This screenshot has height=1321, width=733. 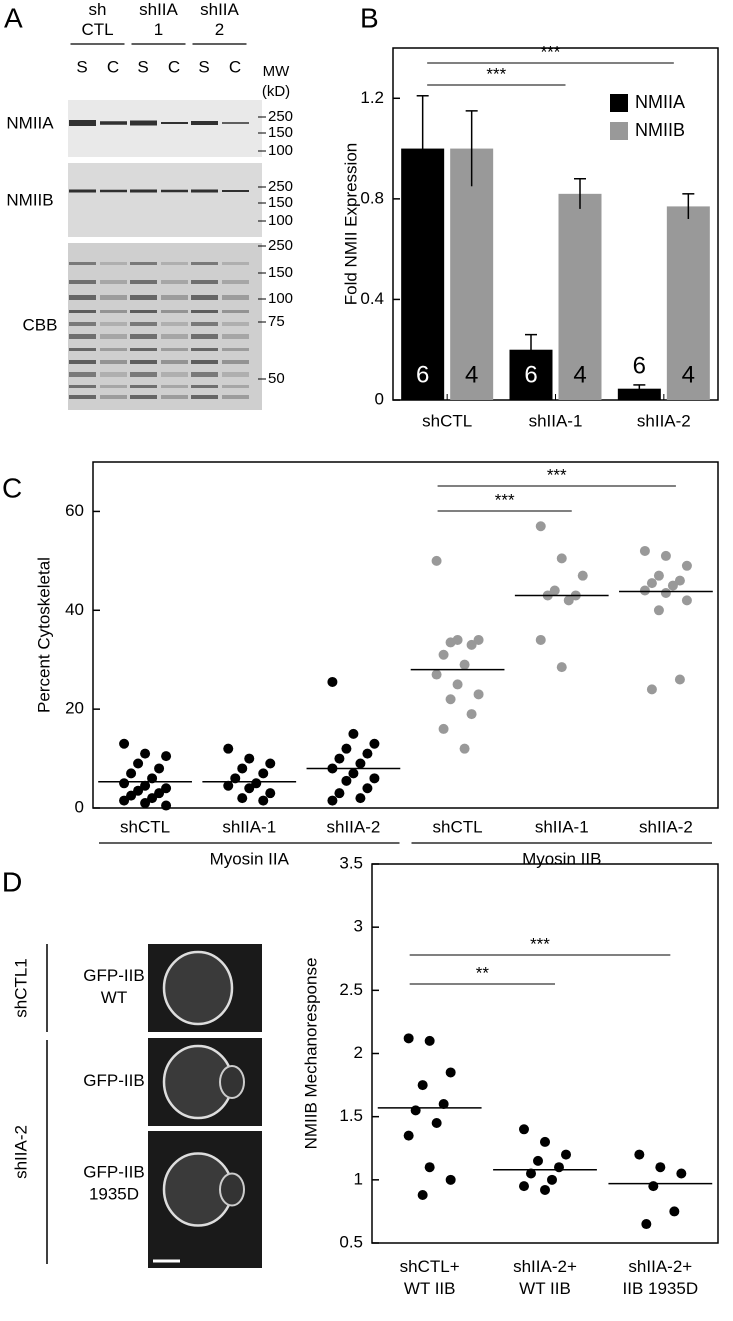 What do you see at coordinates (580, 296) in the screenshot?
I see `bar` at bounding box center [580, 296].